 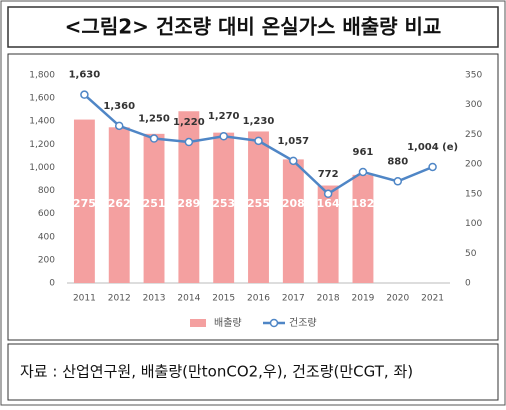 I want to click on point-label: 1,230, so click(x=259, y=121).